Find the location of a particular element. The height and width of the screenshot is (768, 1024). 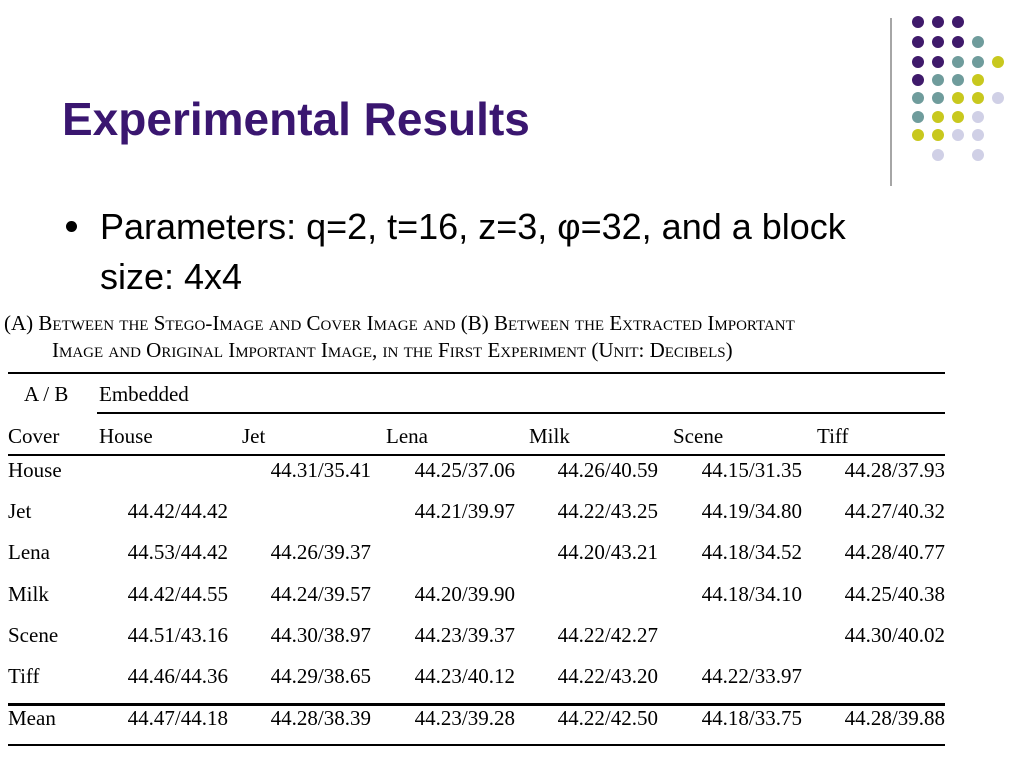

cell: 44.22/42.50 is located at coordinates (607, 718).